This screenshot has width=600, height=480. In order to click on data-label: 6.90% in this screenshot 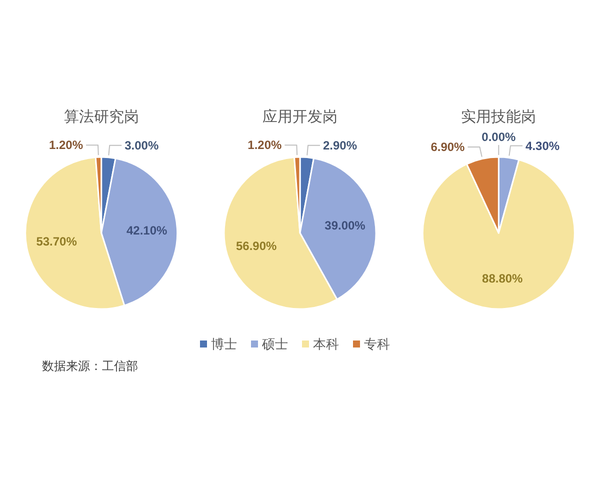, I will do `click(447, 147)`.